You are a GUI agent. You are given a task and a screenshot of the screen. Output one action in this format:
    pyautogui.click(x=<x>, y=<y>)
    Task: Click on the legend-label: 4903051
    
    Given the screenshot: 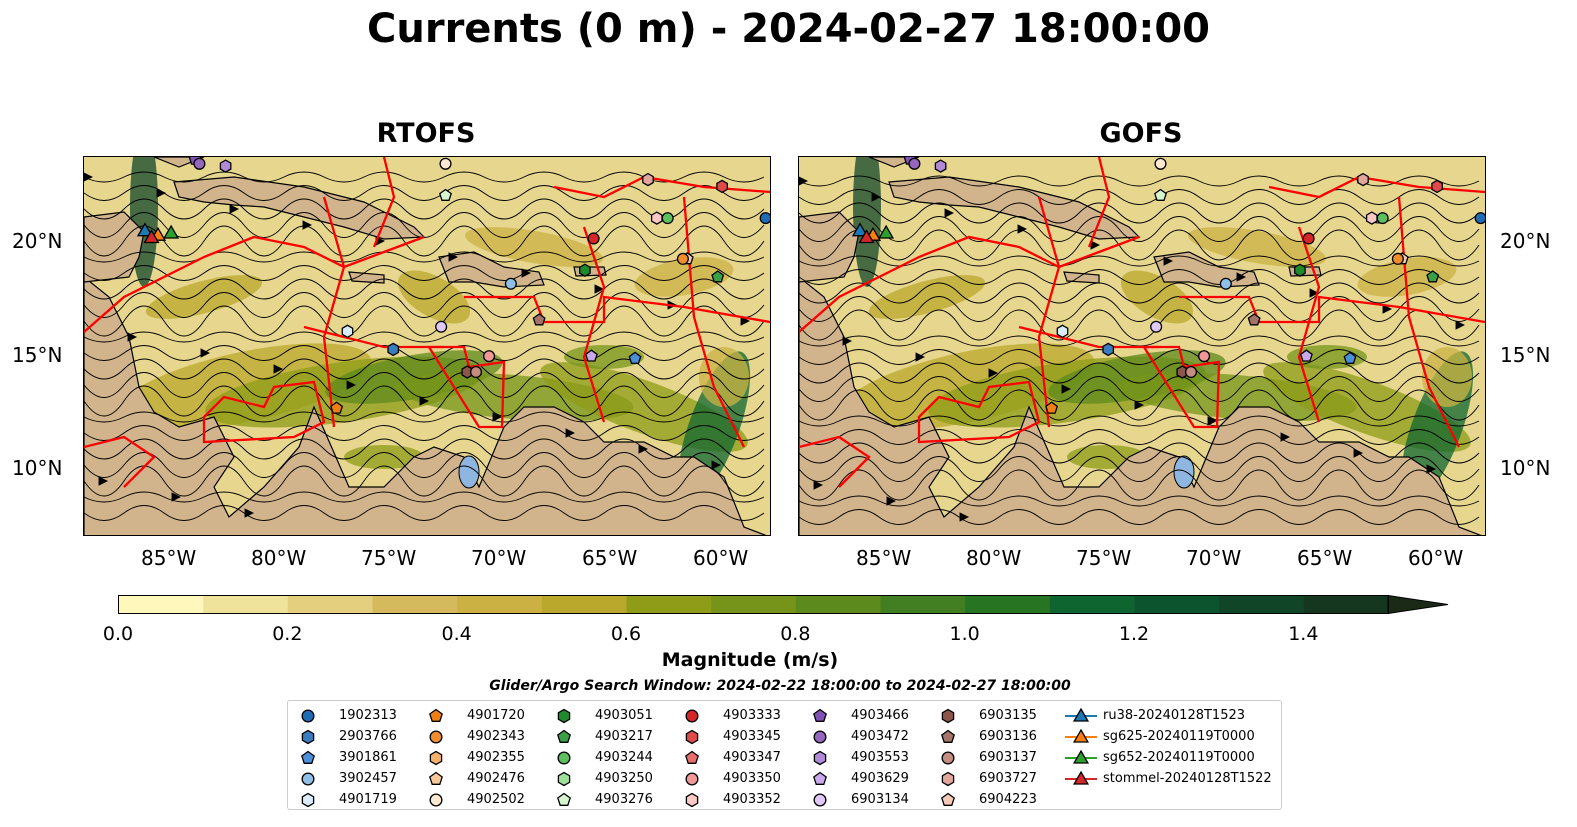 What is the action you would take?
    pyautogui.click(x=624, y=715)
    